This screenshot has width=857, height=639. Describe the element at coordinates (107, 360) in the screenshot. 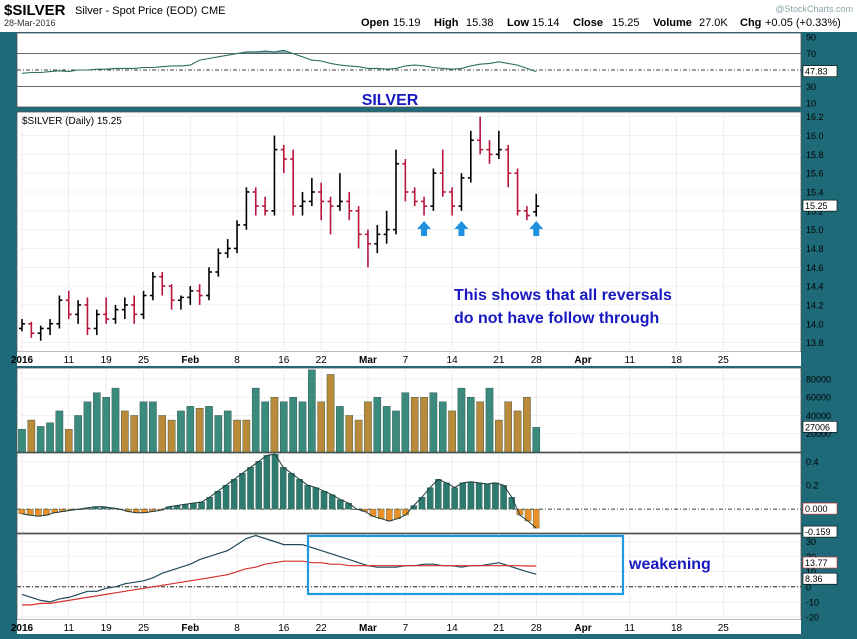

I see `xaxis-top-tick-2: 19` at that location.